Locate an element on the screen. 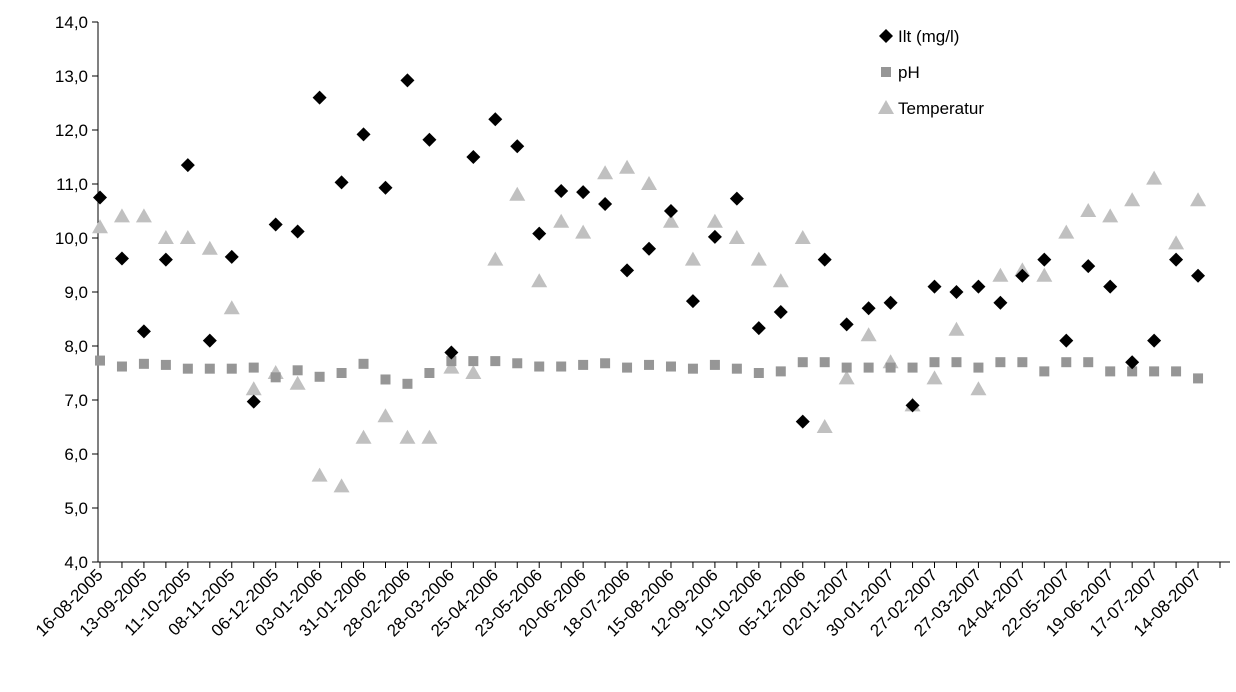  series-square is located at coordinates (649, 372).